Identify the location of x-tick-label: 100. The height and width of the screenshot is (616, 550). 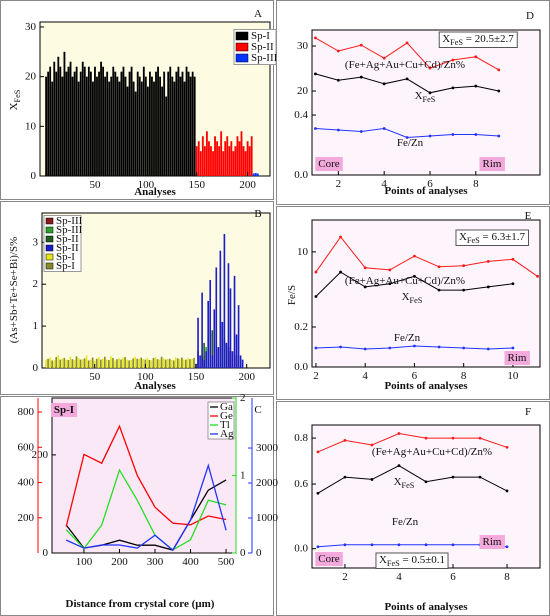
(84, 562).